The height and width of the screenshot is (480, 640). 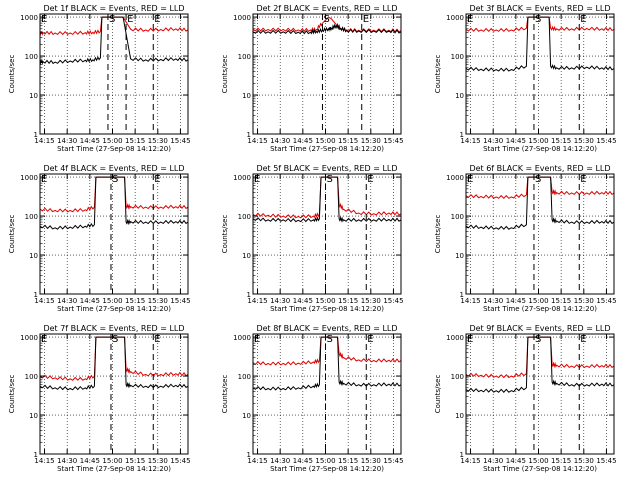 I want to click on panel-title: Det 6f BLACK = Events, RED = LLD, so click(x=539, y=168).